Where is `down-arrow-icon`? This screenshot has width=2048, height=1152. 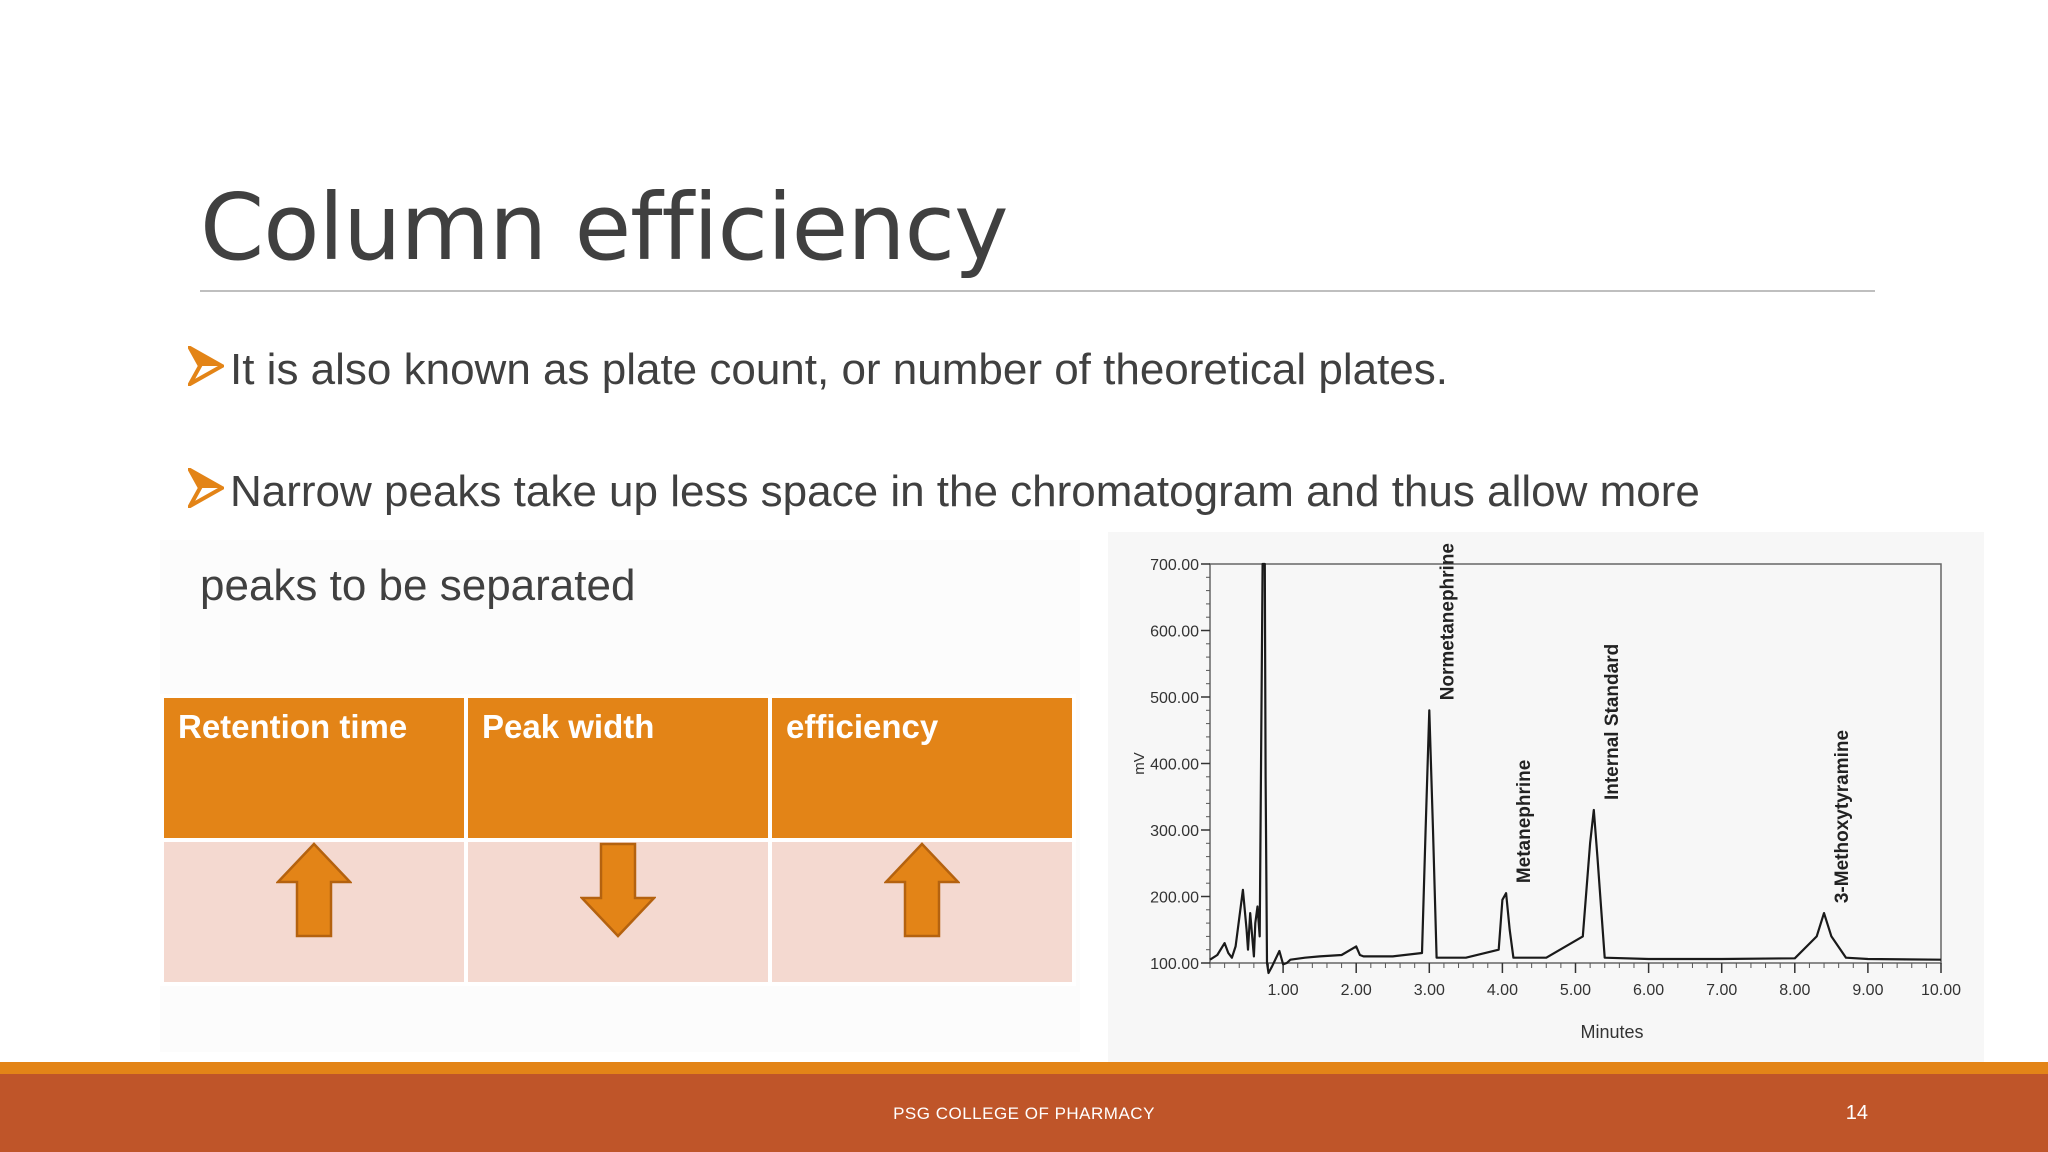
down-arrow-icon is located at coordinates (618, 890).